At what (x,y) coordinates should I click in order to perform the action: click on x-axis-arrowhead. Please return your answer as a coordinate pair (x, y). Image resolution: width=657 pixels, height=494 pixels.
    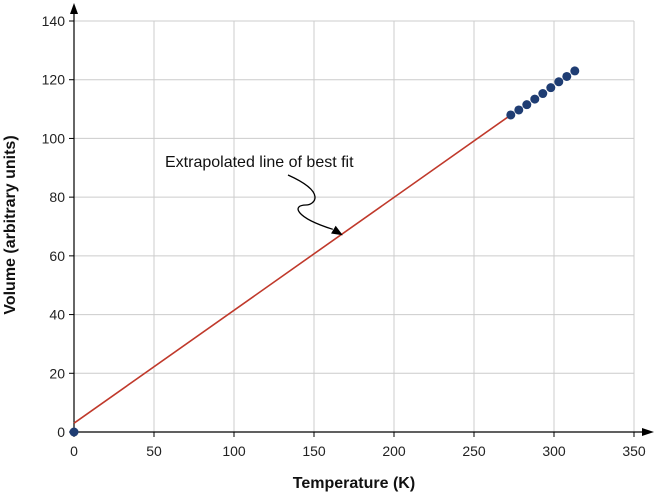
    Looking at the image, I should click on (648, 432).